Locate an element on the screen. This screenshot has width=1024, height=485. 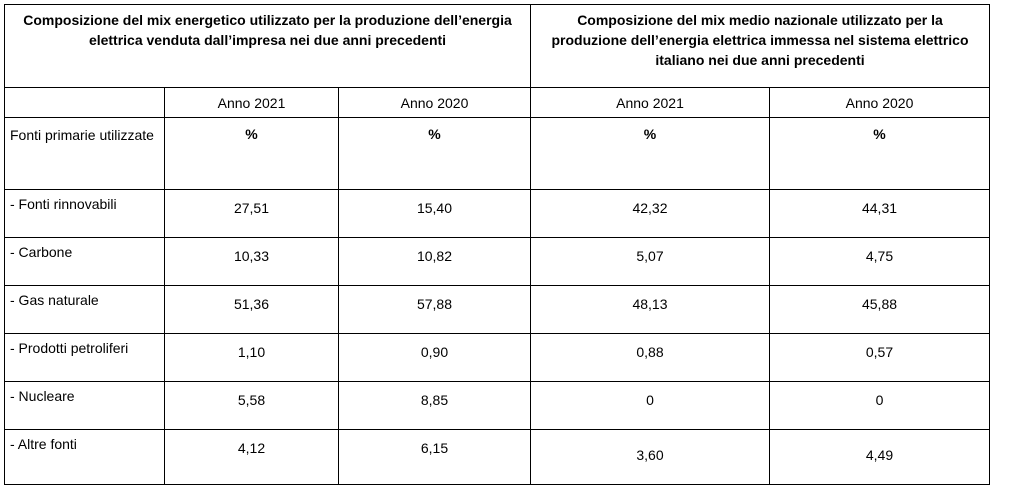
year-row-empty-cell is located at coordinates (84, 102).